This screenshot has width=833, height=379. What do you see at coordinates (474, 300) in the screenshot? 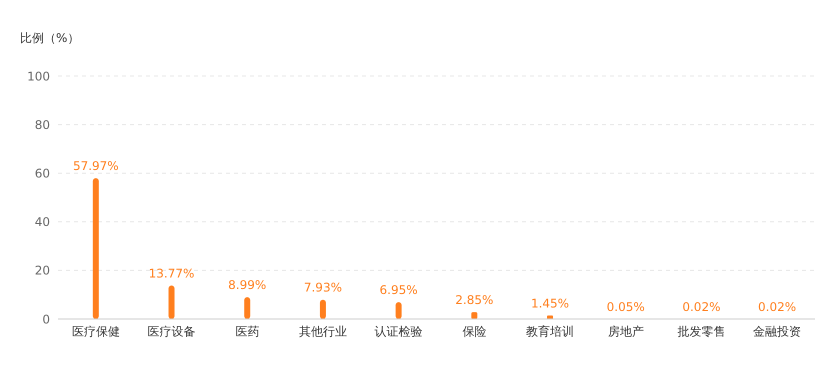
I see `data-label: 2.85%` at bounding box center [474, 300].